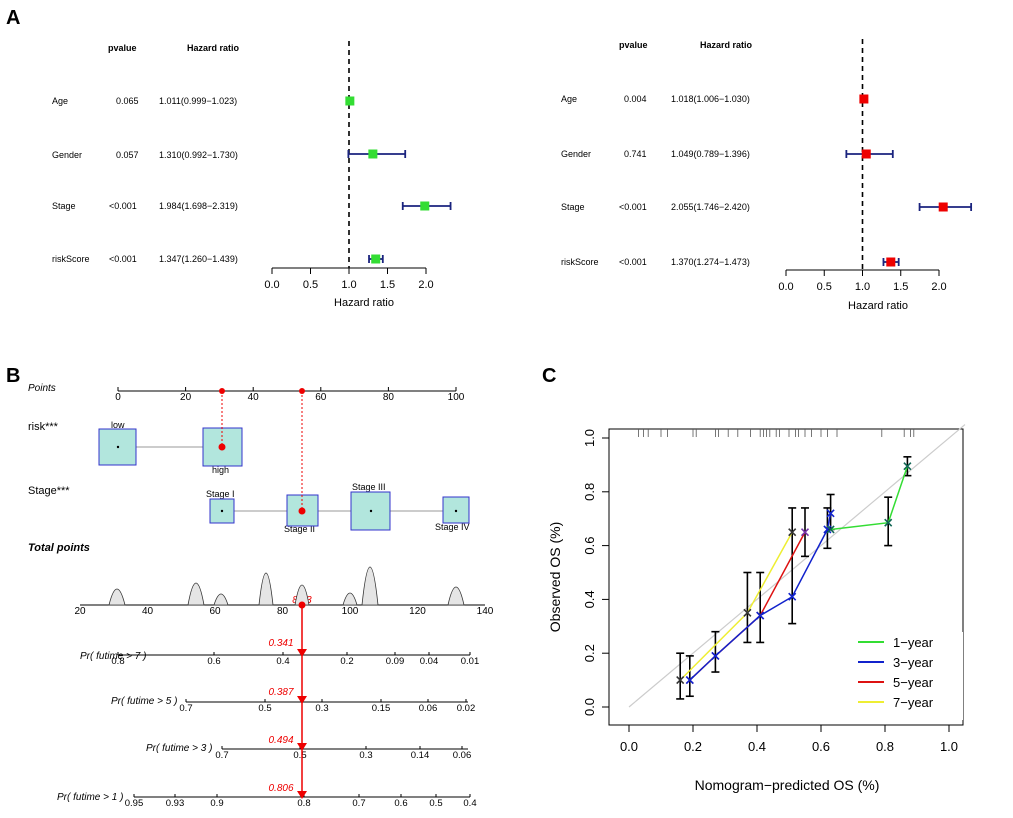 This screenshot has width=1013, height=818. What do you see at coordinates (452, 527) in the screenshot?
I see `stage-level-iv: Stage IV` at bounding box center [452, 527].